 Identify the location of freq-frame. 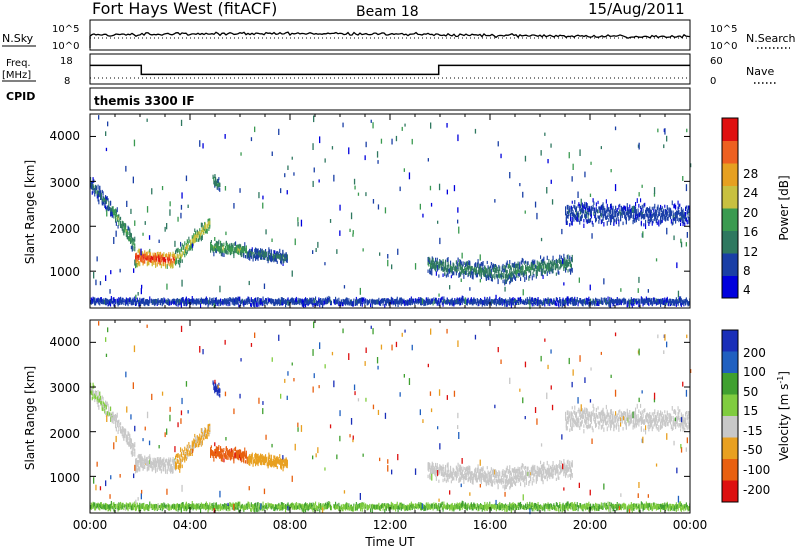
(390, 69).